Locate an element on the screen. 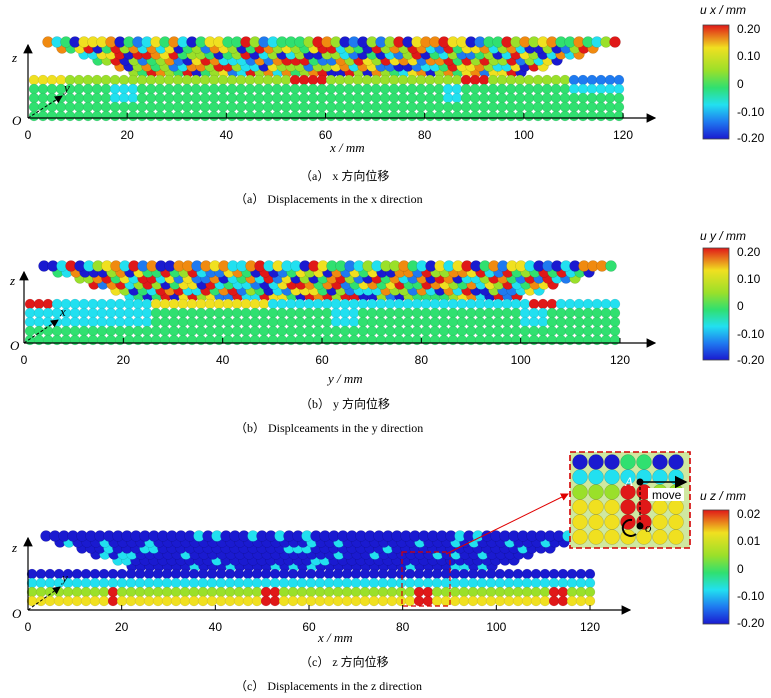 The height and width of the screenshot is (698, 771). tick-label-c-2: 40 is located at coordinates (216, 627).